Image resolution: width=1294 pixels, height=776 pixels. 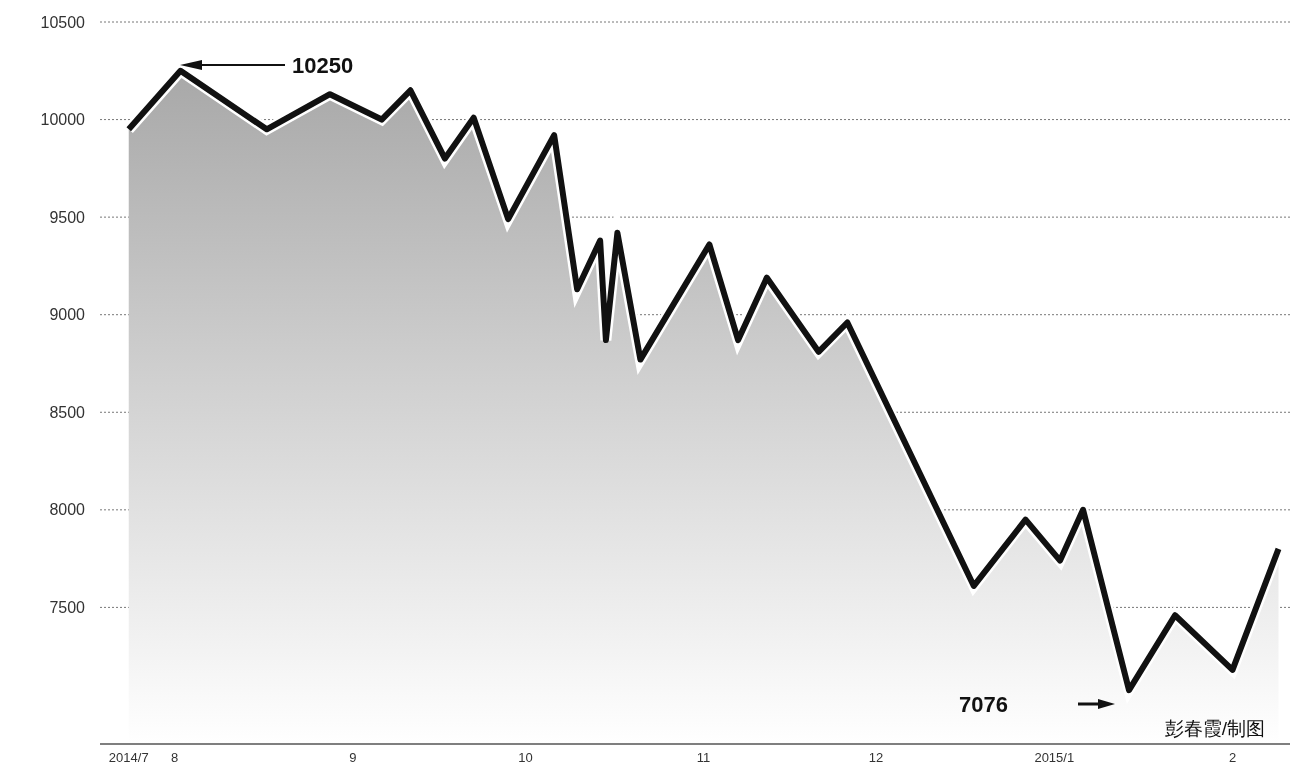 What do you see at coordinates (1215, 728) in the screenshot?
I see `annotation: 彭春霞/制图` at bounding box center [1215, 728].